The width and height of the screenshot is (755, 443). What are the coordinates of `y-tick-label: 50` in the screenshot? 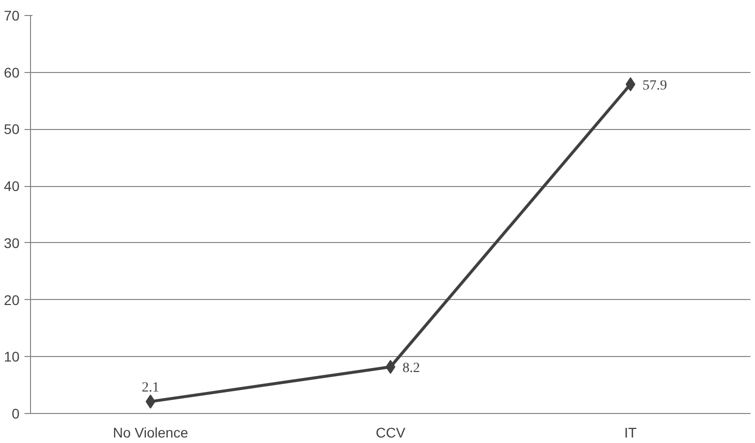 It's located at (12, 129).